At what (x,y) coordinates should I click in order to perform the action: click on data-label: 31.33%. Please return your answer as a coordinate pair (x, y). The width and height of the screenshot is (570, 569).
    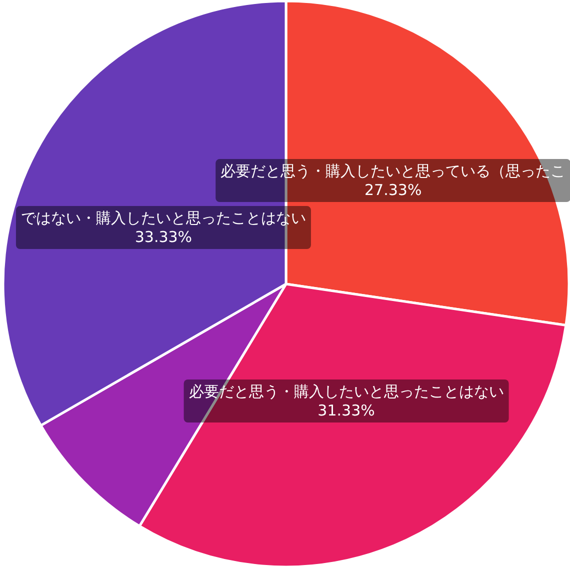
    Looking at the image, I should click on (346, 411).